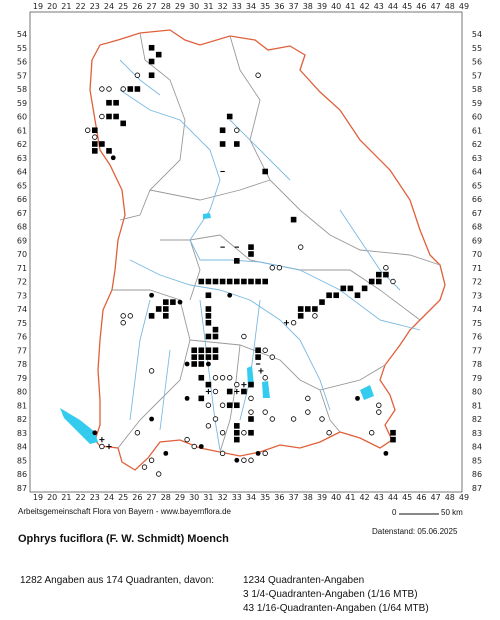 This screenshot has width=500, height=620. Describe the element at coordinates (152, 497) in the screenshot. I see `x-tick-bottom-27: 27` at that location.